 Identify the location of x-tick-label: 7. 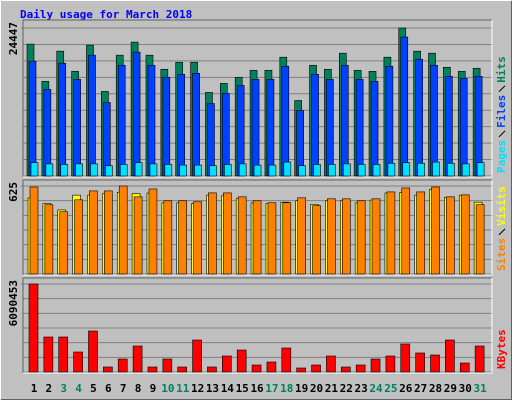
(123, 388).